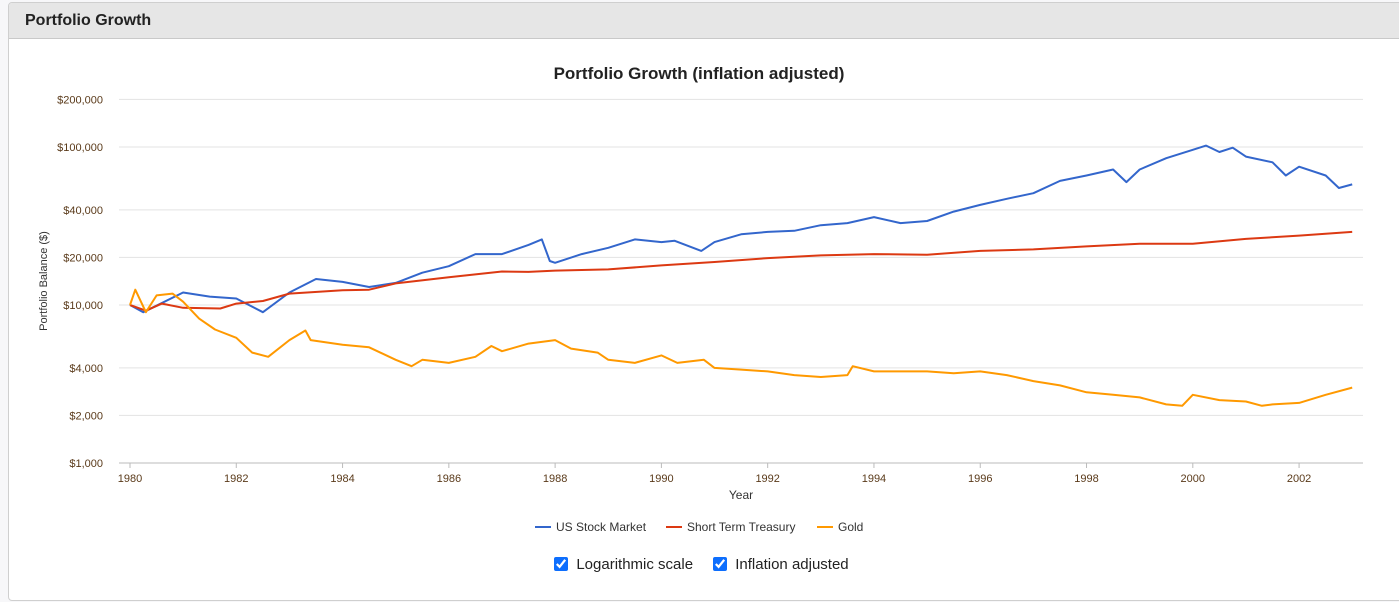 The height and width of the screenshot is (602, 1399). I want to click on log-scale-label: Logarithmic scale, so click(635, 564).